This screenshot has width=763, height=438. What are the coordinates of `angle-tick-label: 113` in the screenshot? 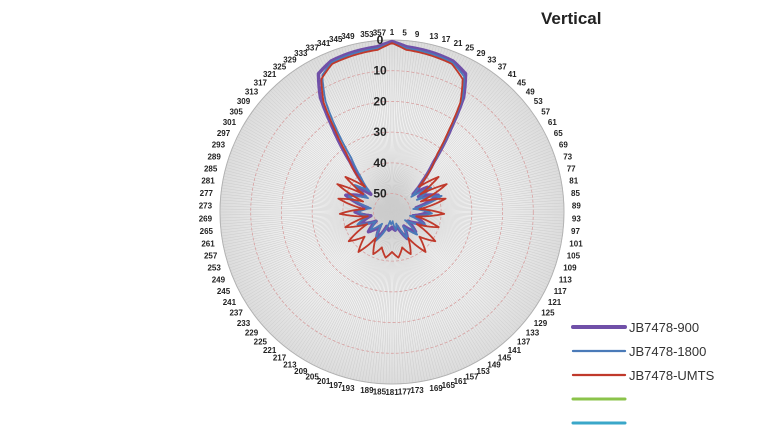 It's located at (565, 279).